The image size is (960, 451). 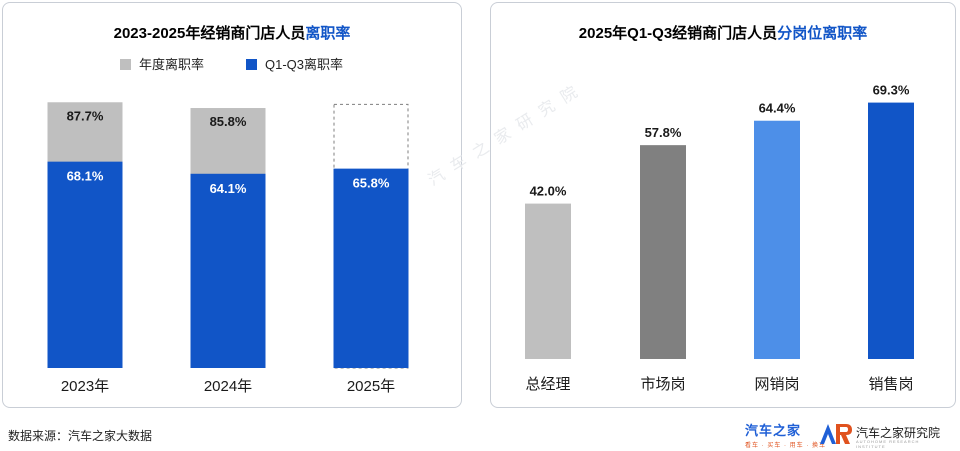 What do you see at coordinates (891, 90) in the screenshot?
I see `label-role-4: 69.3%` at bounding box center [891, 90].